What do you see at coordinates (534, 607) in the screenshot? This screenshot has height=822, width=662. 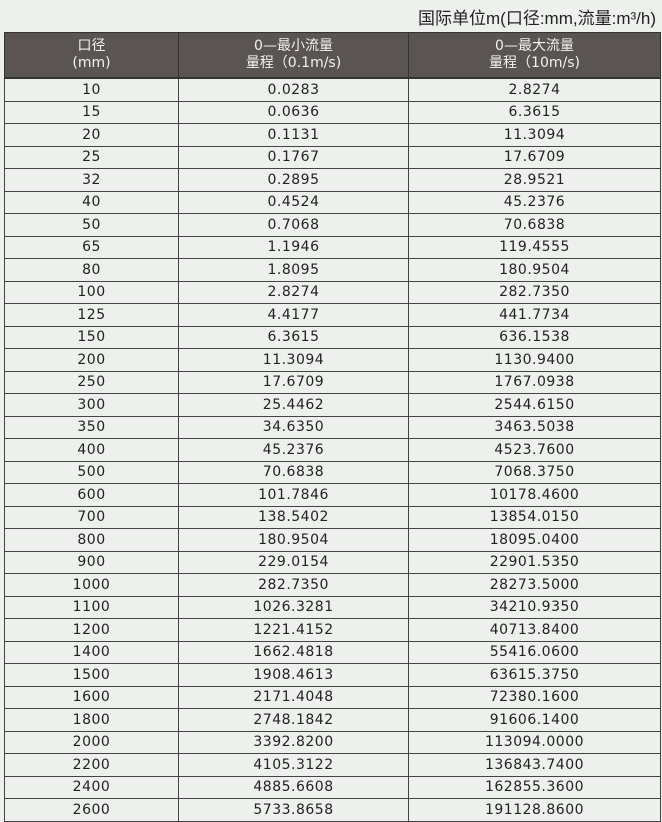 I see `max-flow-cell: 34210.9350` at bounding box center [534, 607].